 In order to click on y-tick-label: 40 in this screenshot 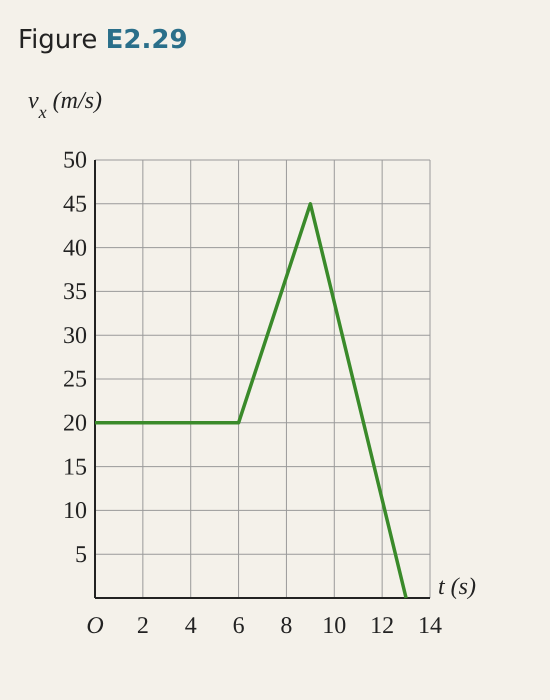, I will do `click(75, 248)`.